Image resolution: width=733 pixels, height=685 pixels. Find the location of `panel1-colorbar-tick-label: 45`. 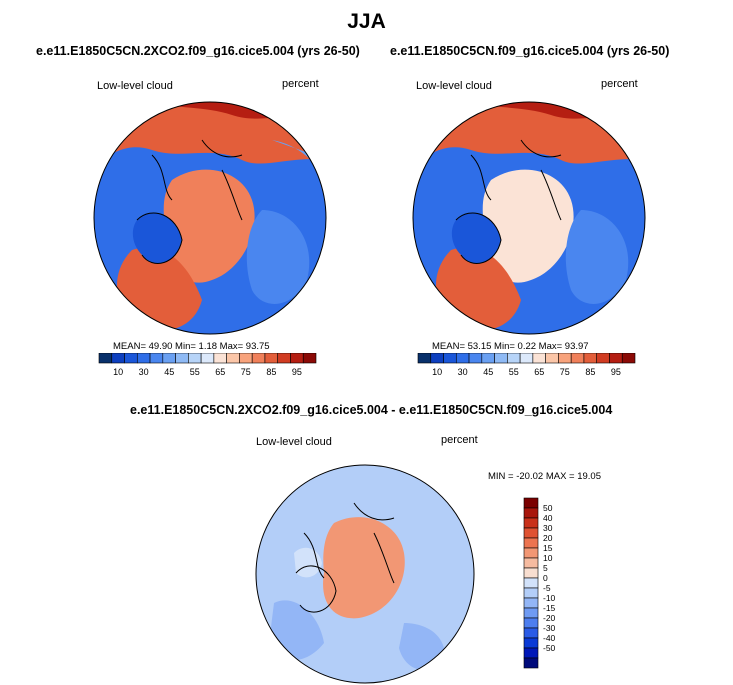

panel1-colorbar-tick-label: 45 is located at coordinates (169, 372).